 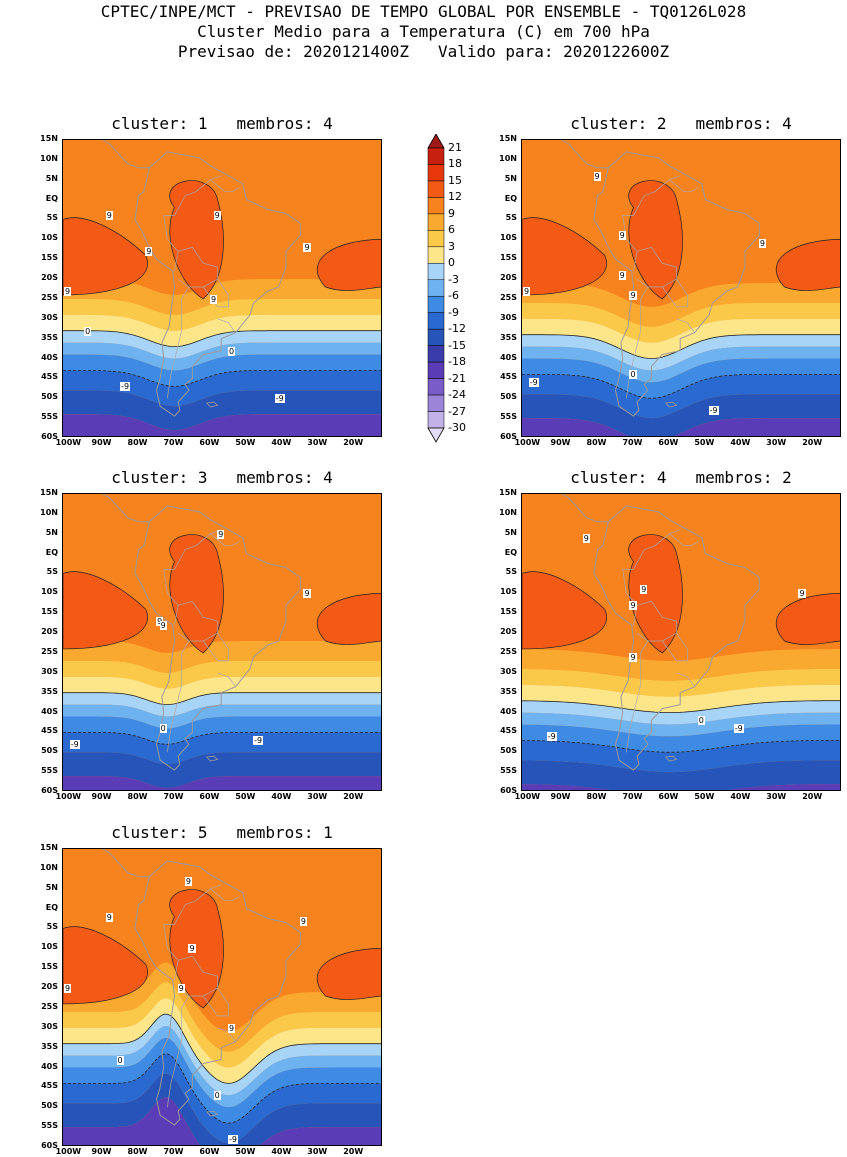 What do you see at coordinates (222, 123) in the screenshot?
I see `panel-title-1: cluster: 1 membros: 4` at bounding box center [222, 123].